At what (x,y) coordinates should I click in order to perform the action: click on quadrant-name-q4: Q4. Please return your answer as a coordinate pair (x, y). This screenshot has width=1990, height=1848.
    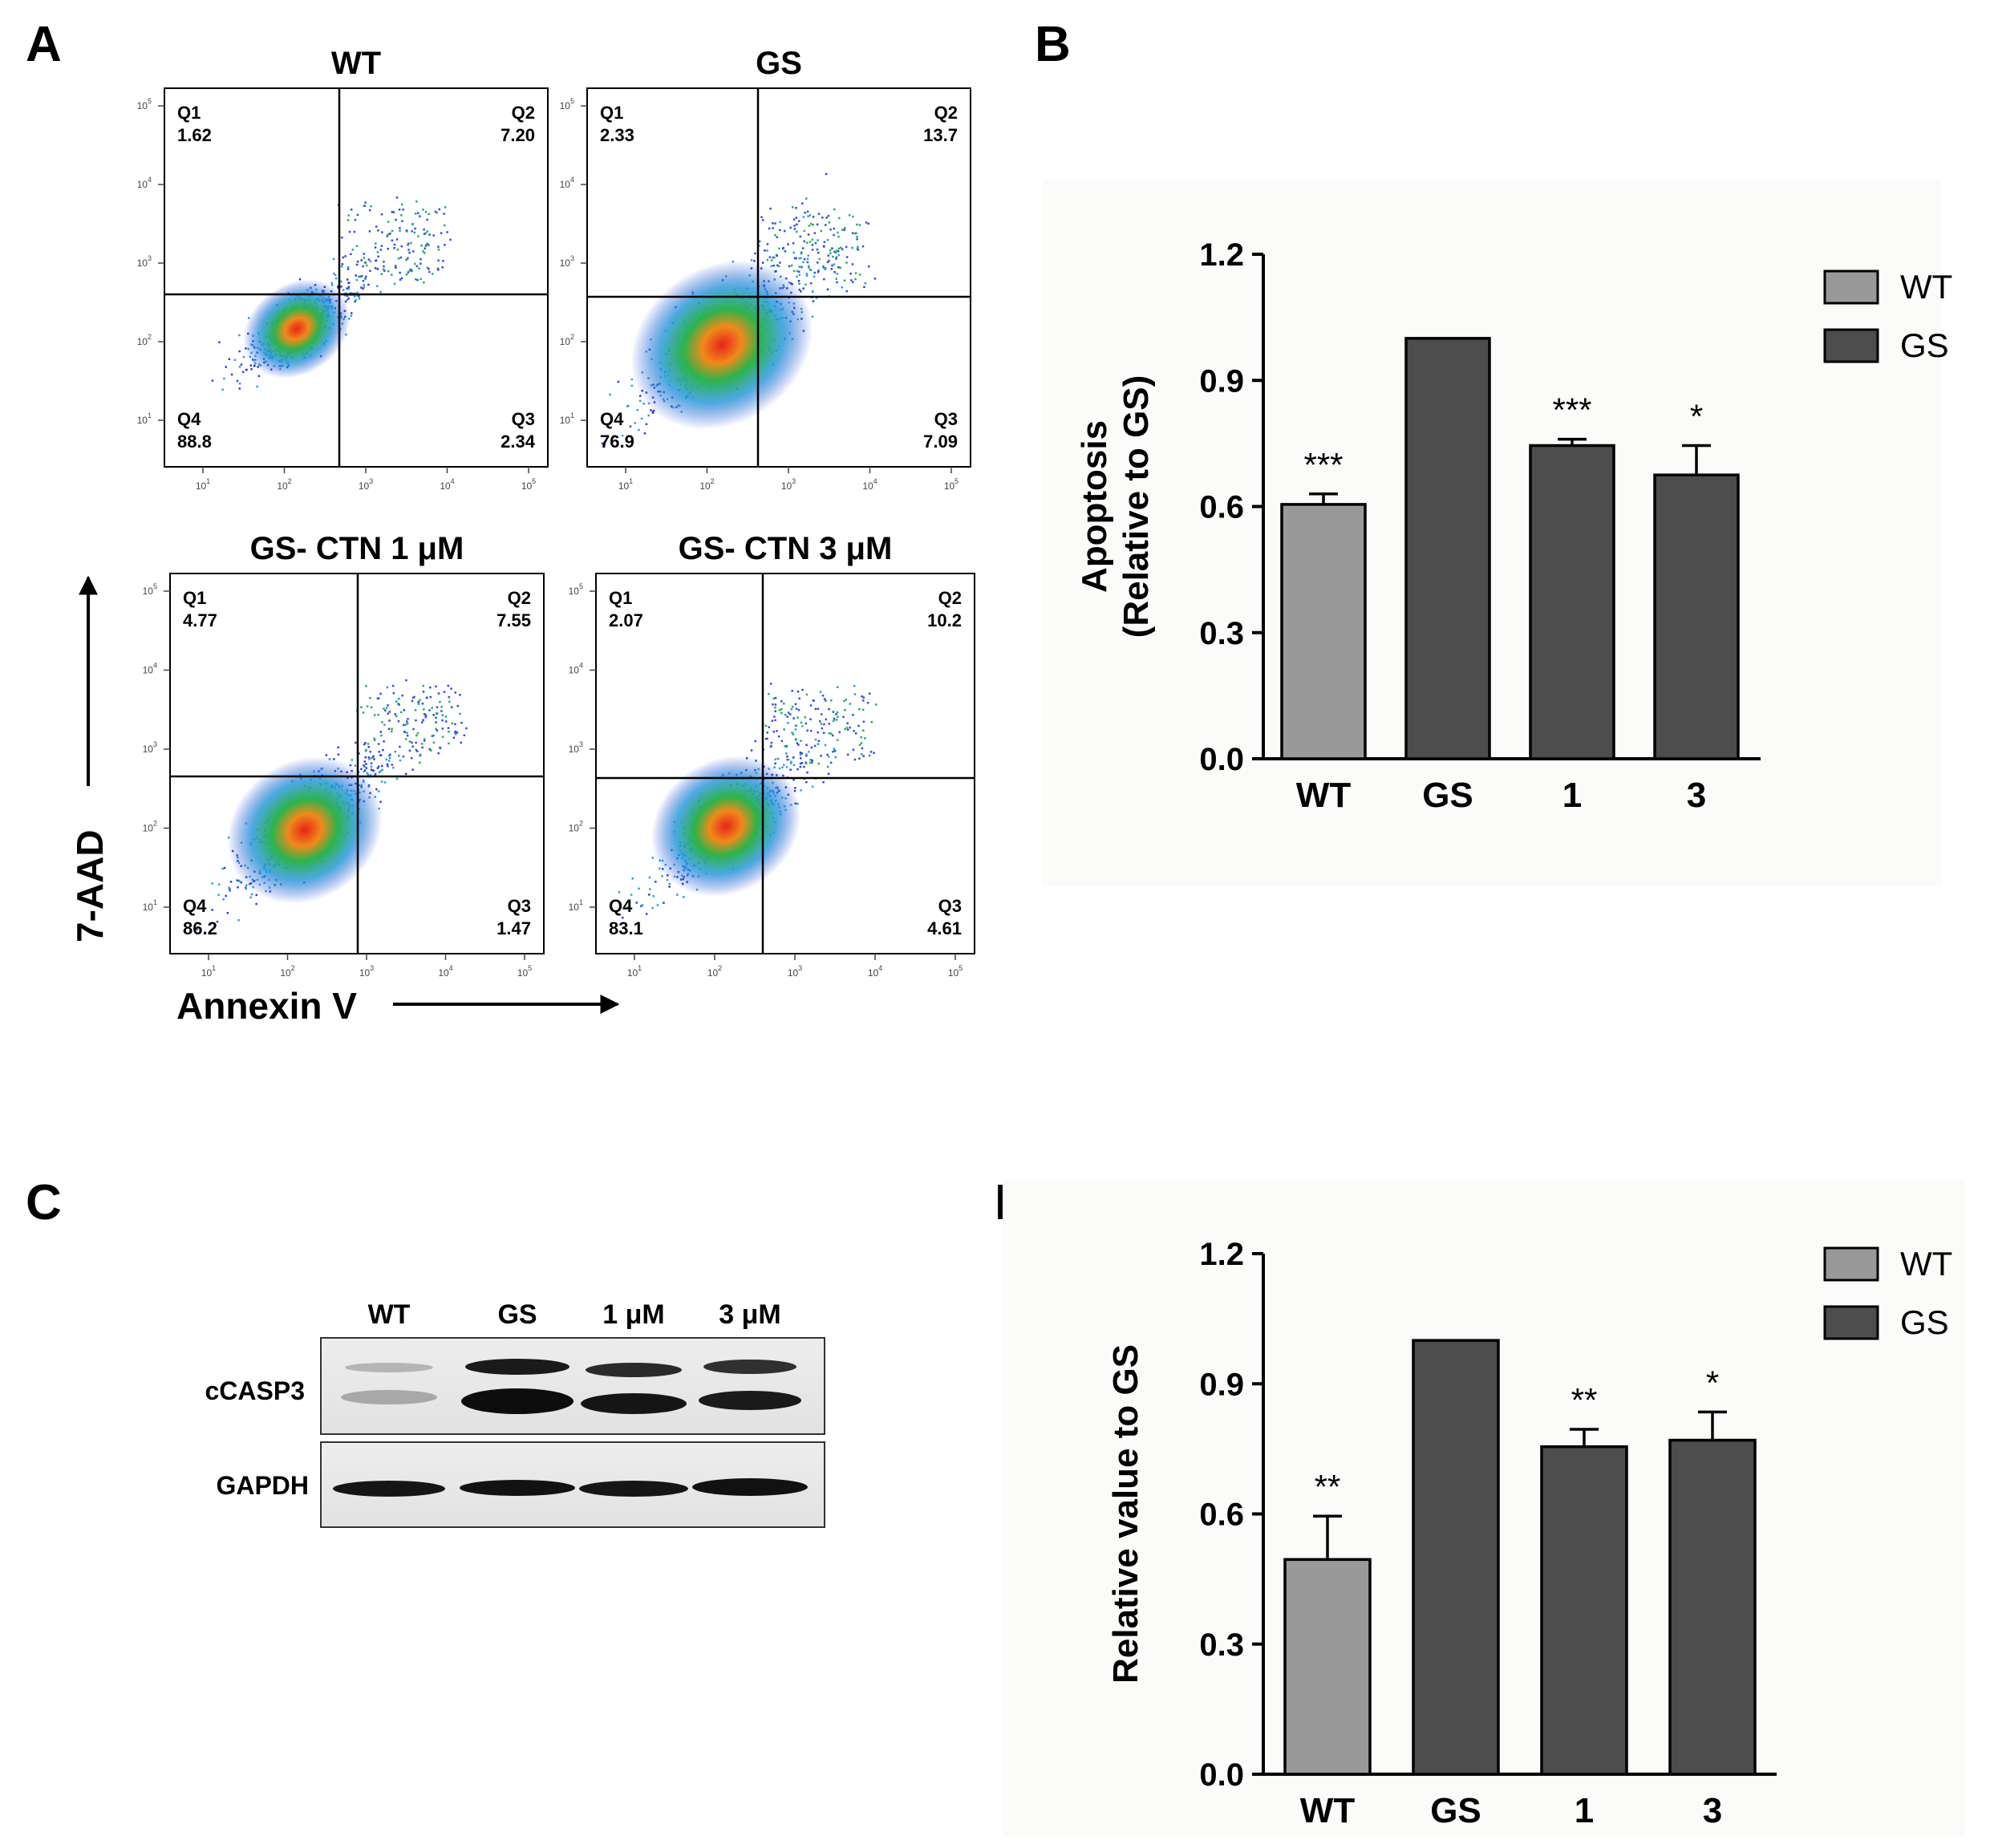
    Looking at the image, I should click on (621, 906).